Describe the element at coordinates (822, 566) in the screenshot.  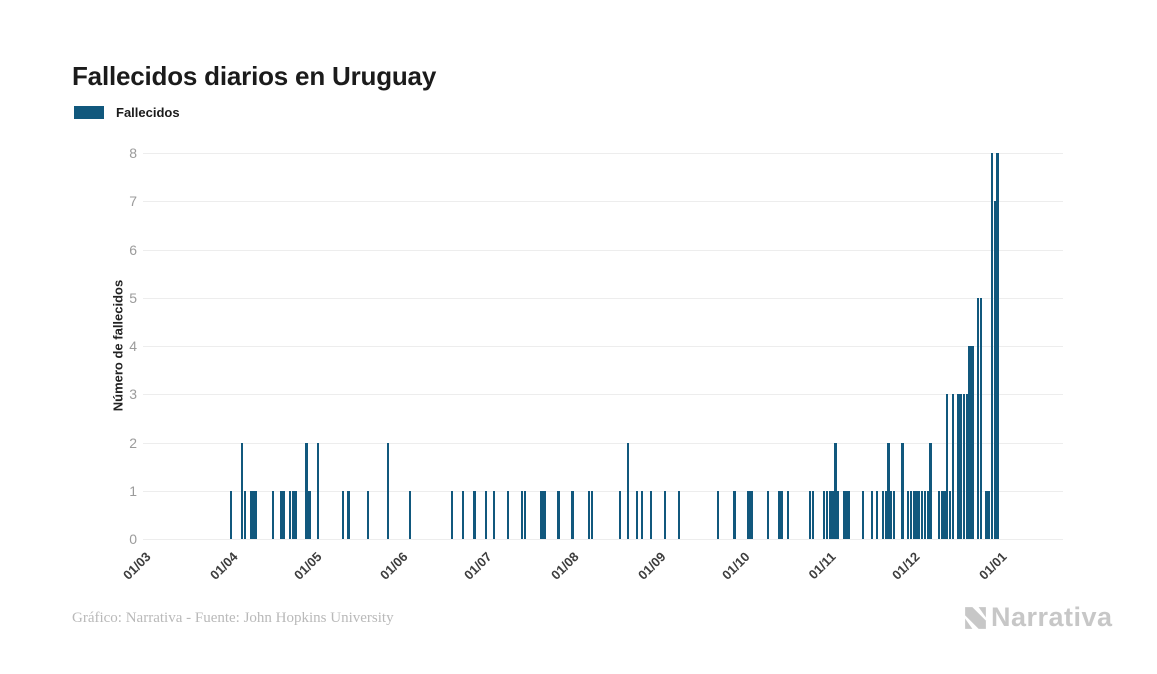
I see `x-tick-label: 01/11` at that location.